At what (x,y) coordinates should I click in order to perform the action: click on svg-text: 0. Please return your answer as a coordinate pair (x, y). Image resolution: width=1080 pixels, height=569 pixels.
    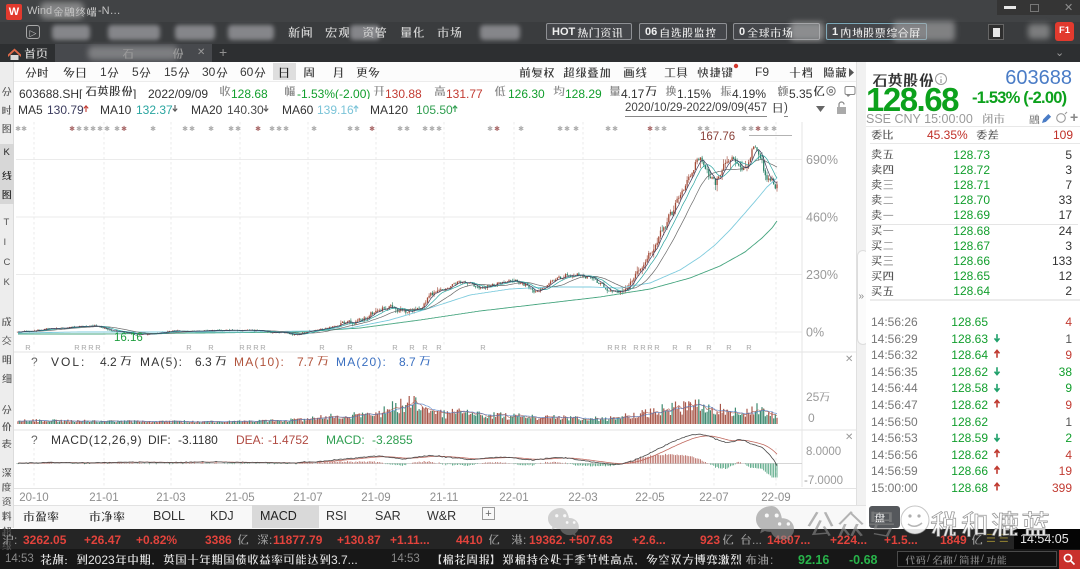
    Looking at the image, I should click on (811, 418).